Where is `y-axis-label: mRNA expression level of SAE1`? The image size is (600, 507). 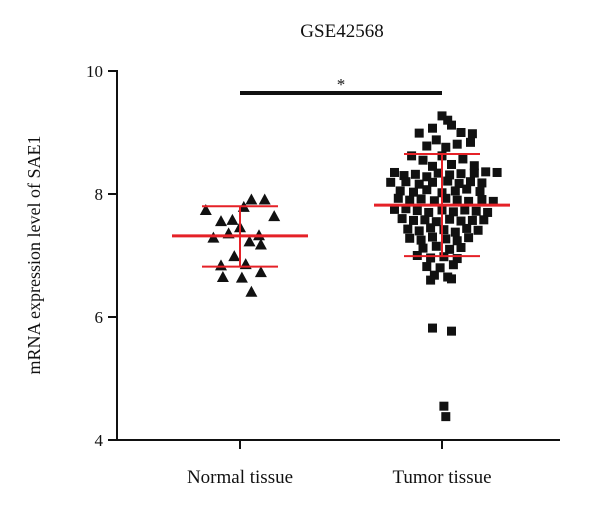 y-axis-label: mRNA expression level of SAE1 is located at coordinates (34, 255).